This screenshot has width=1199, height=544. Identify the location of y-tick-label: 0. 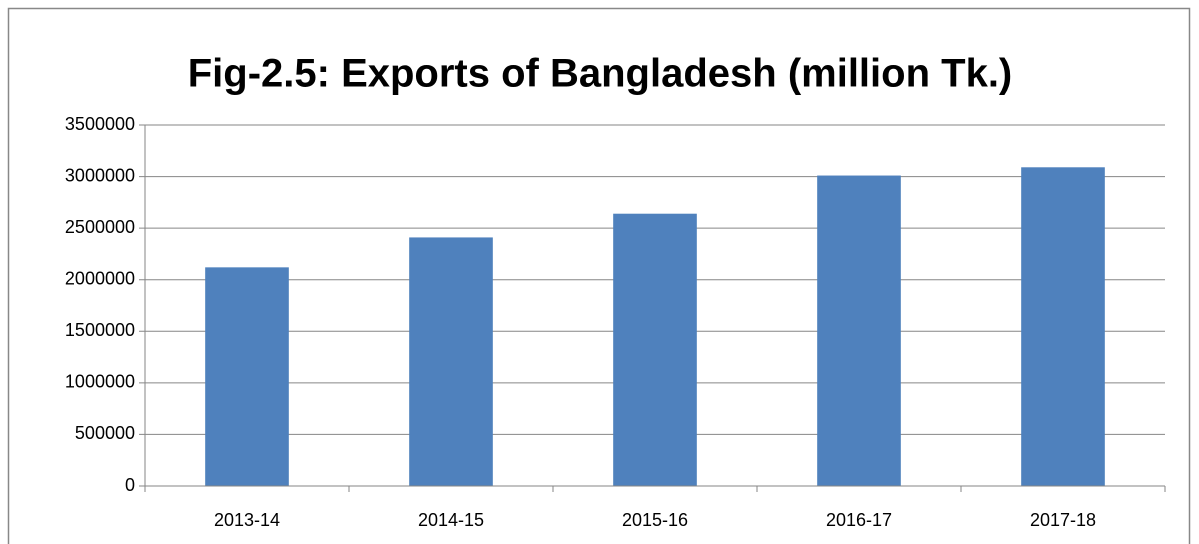
(130, 485).